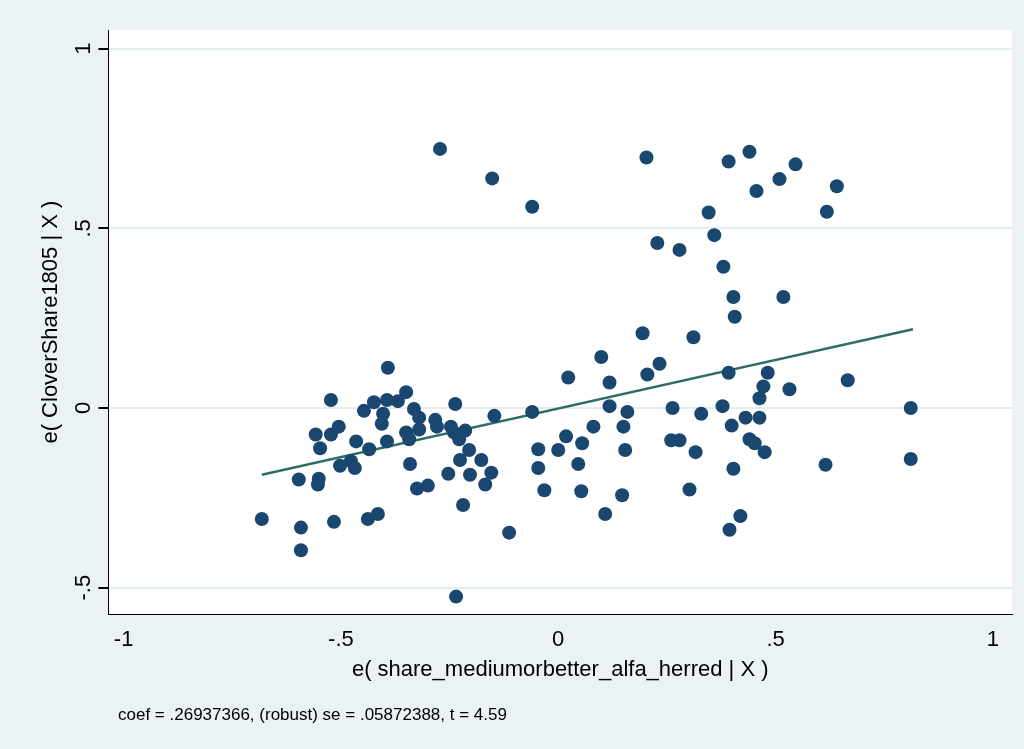 This screenshot has width=1024, height=749. What do you see at coordinates (992, 639) in the screenshot?
I see `x-tick-label: 1` at bounding box center [992, 639].